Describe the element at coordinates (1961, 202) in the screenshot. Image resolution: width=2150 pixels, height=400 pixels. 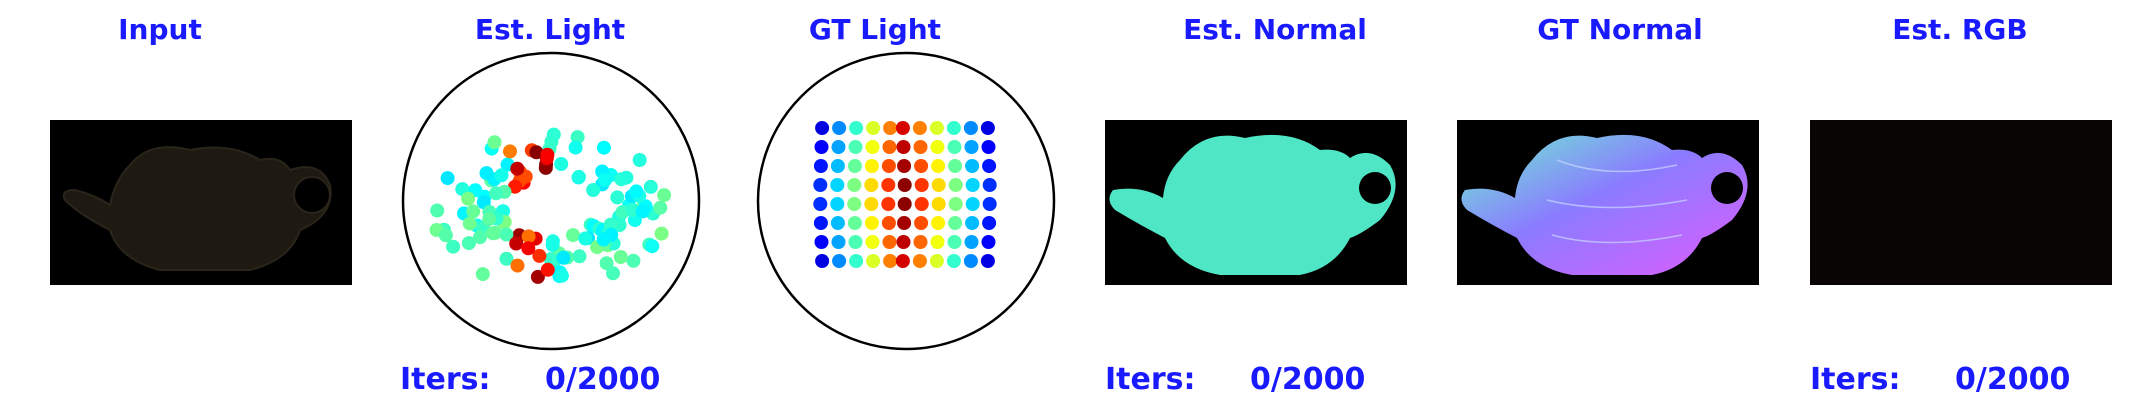
I see `est-rgb-image` at that location.